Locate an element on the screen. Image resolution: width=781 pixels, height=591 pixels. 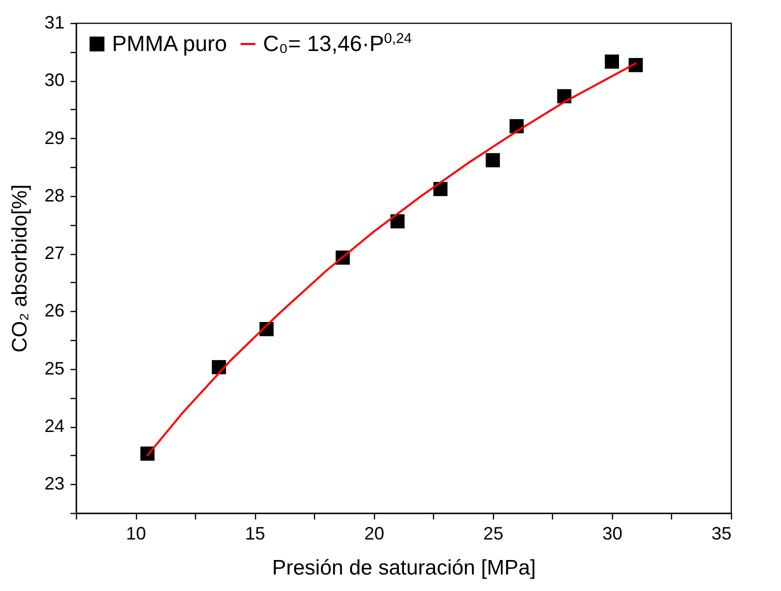
x-tick-label: 25 is located at coordinates (493, 534).